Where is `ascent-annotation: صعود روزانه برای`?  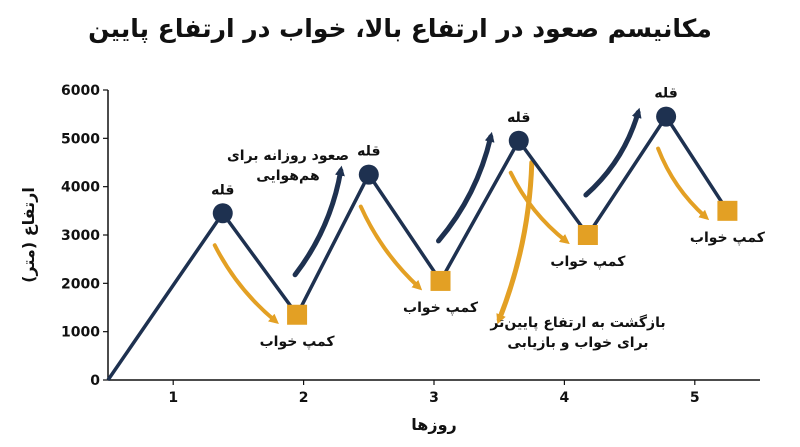 ascent-annotation: صعود روزانه برای is located at coordinates (288, 156).